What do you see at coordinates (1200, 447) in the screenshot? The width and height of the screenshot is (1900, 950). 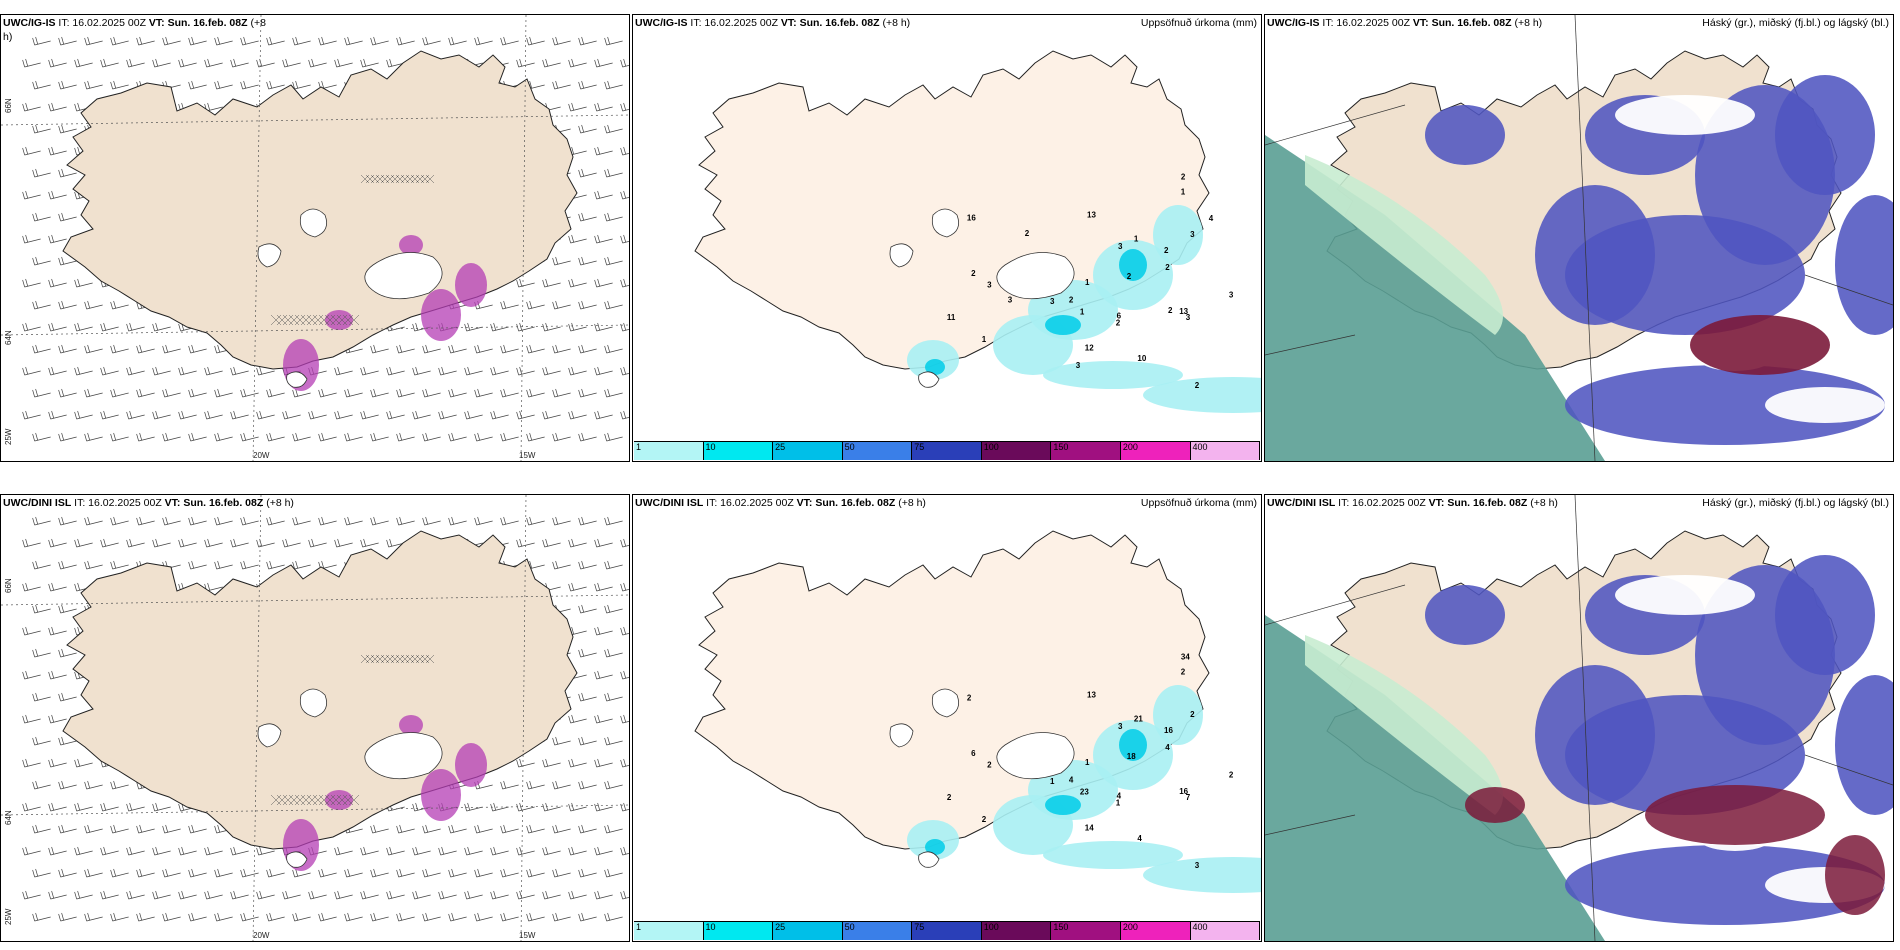 I see `colorbar-tick-label: 400` at bounding box center [1200, 447].